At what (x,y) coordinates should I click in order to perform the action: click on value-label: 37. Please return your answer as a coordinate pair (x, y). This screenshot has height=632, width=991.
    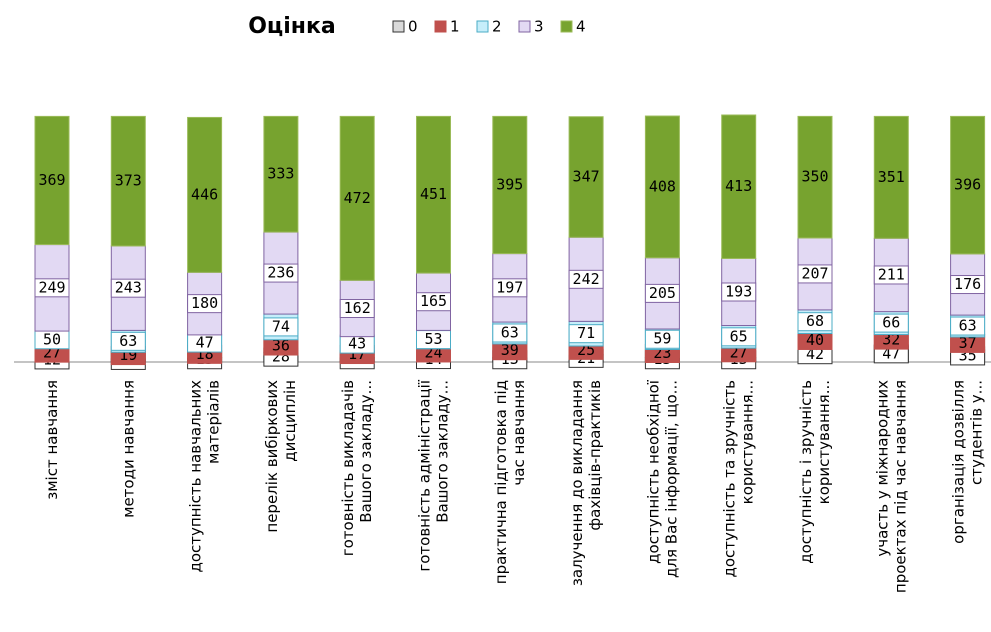
    Looking at the image, I should click on (968, 343).